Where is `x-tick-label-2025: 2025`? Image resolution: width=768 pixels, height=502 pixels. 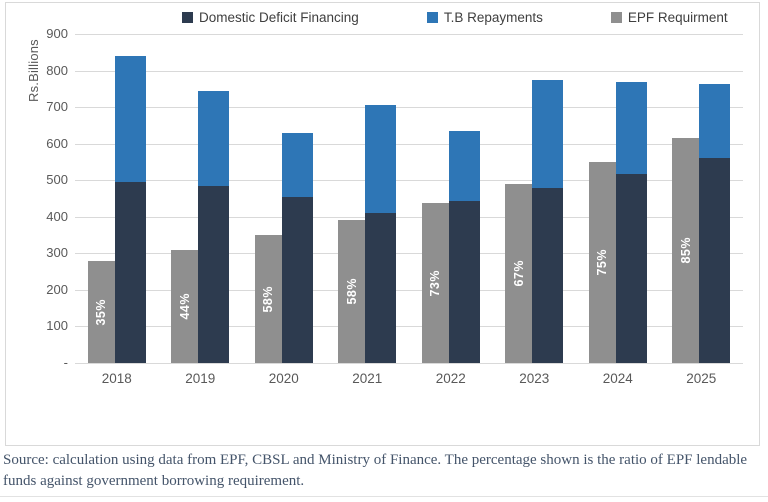
x-tick-label-2025: 2025 is located at coordinates (701, 378).